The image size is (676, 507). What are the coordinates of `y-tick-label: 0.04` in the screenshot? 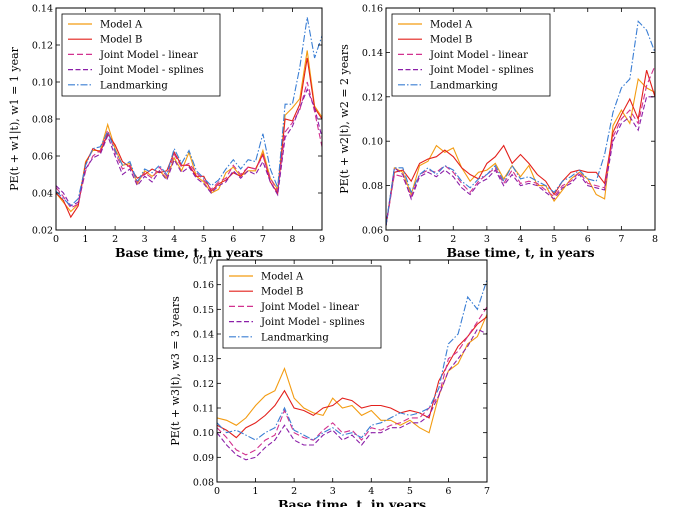 It's located at (42, 194).